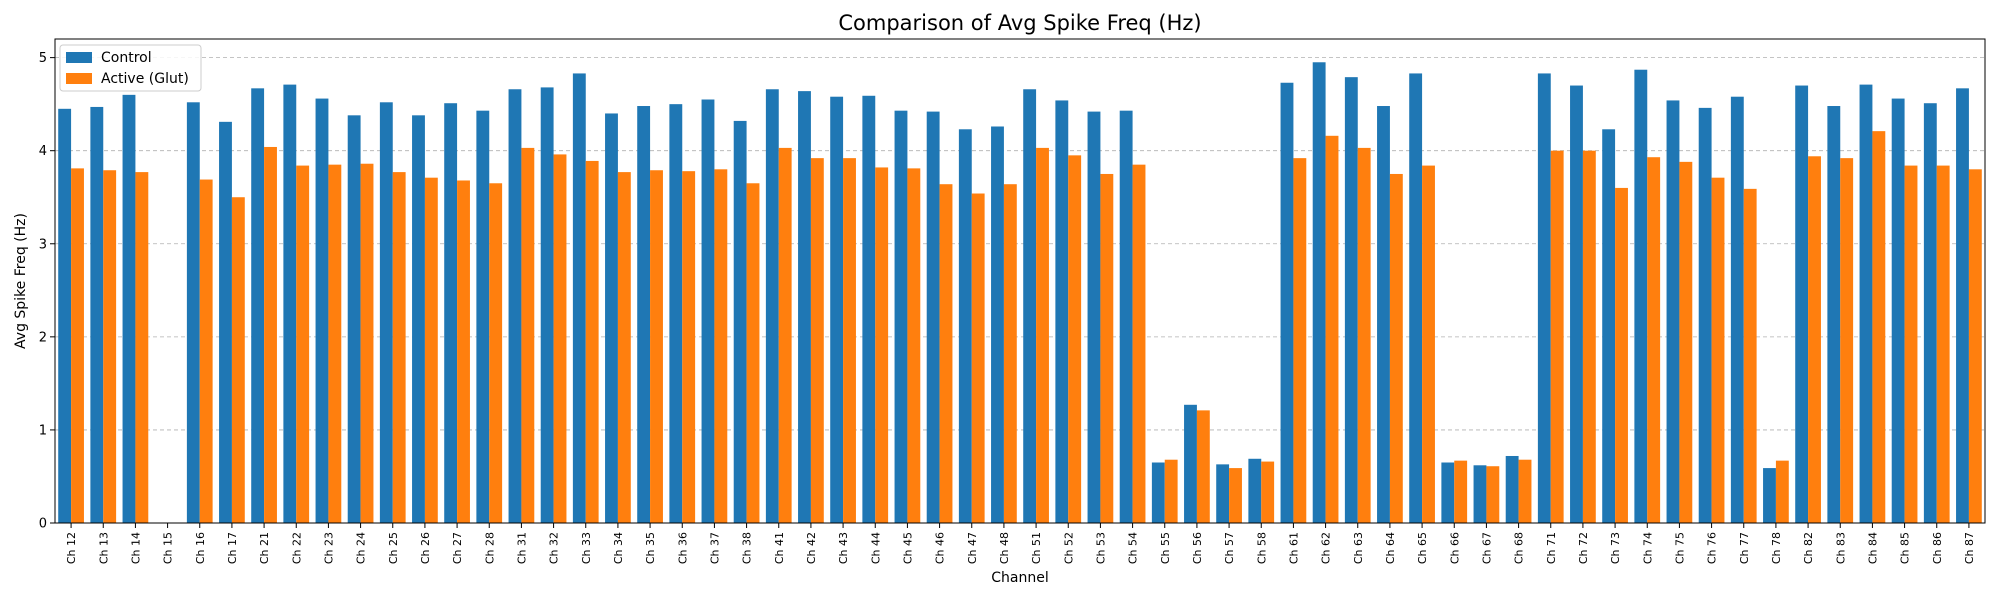  Describe the element at coordinates (1840, 548) in the screenshot. I see `x-tick-label: Ch 83` at that location.